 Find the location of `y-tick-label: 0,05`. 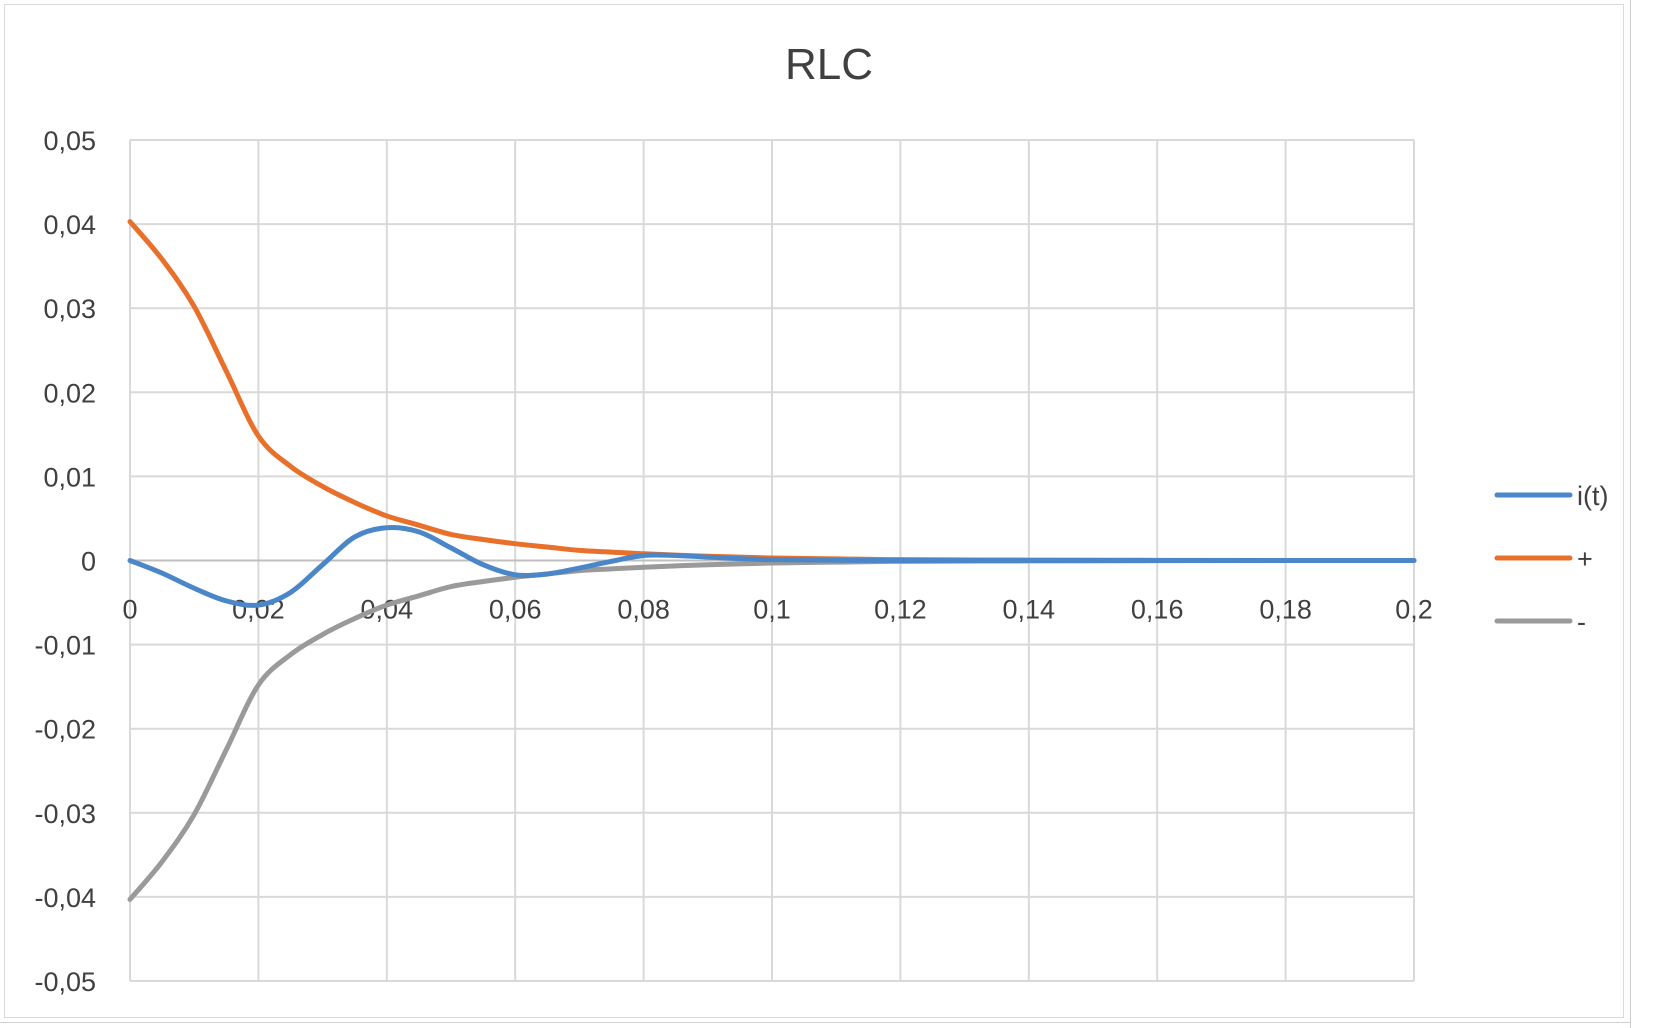

y-tick-label: 0,05 is located at coordinates (69, 141).